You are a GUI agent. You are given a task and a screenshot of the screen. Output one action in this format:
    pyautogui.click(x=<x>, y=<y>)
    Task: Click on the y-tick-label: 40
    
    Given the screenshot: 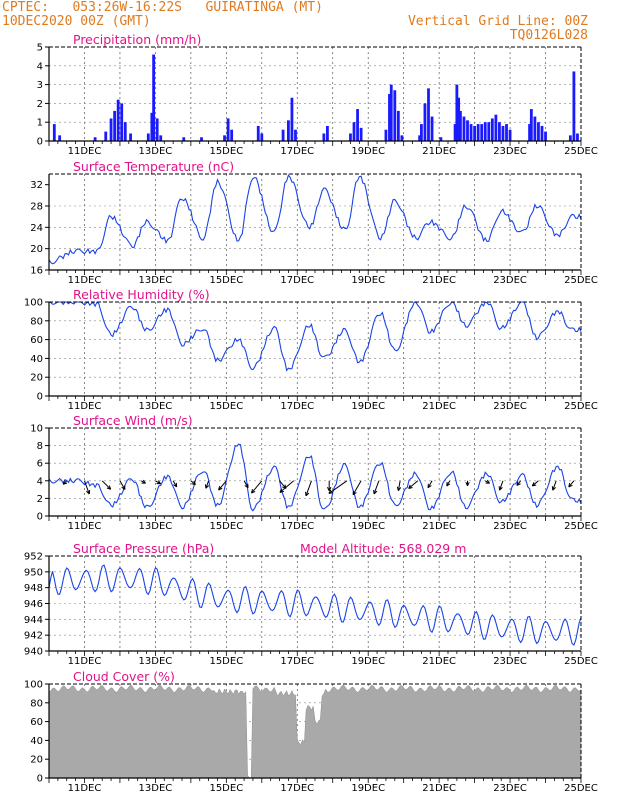 What is the action you would take?
    pyautogui.click(x=36, y=741)
    